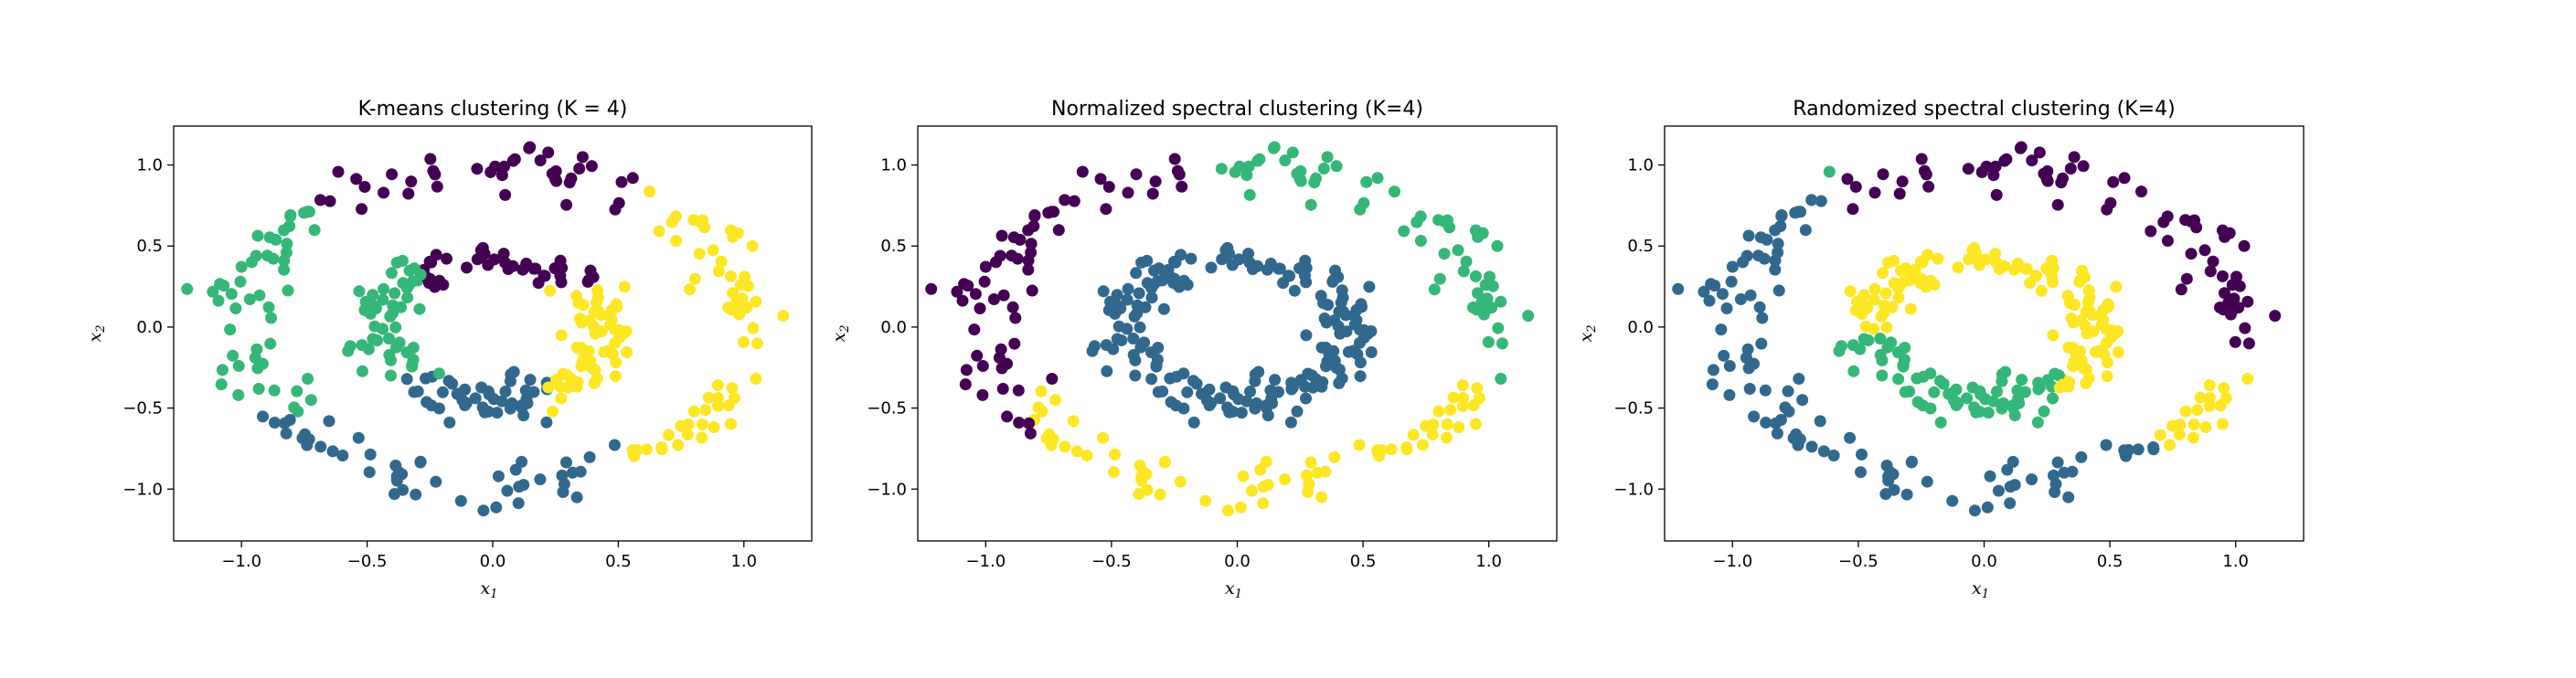  I want to click on y-tick-label: −1.0, so click(1633, 489).